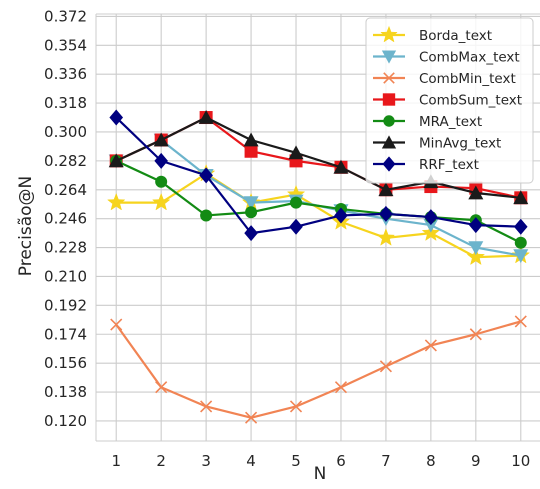 This screenshot has height=489, width=540. I want to click on x-tick-label: 8, so click(431, 461).